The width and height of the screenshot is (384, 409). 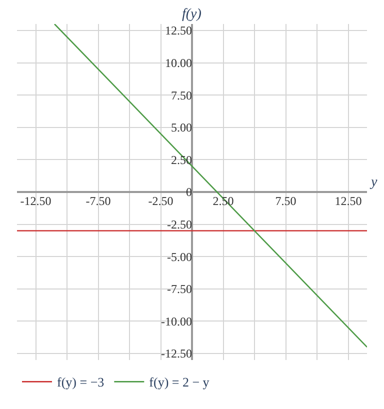 I want to click on x-tick-label: -12.50, so click(x=36, y=201).